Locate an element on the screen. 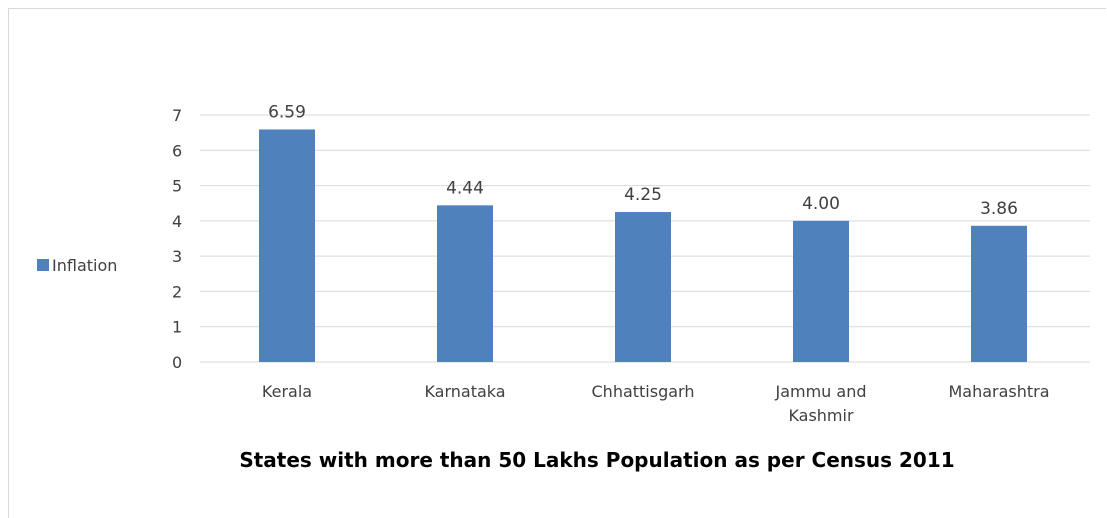  data-label: 4.00 is located at coordinates (821, 204).